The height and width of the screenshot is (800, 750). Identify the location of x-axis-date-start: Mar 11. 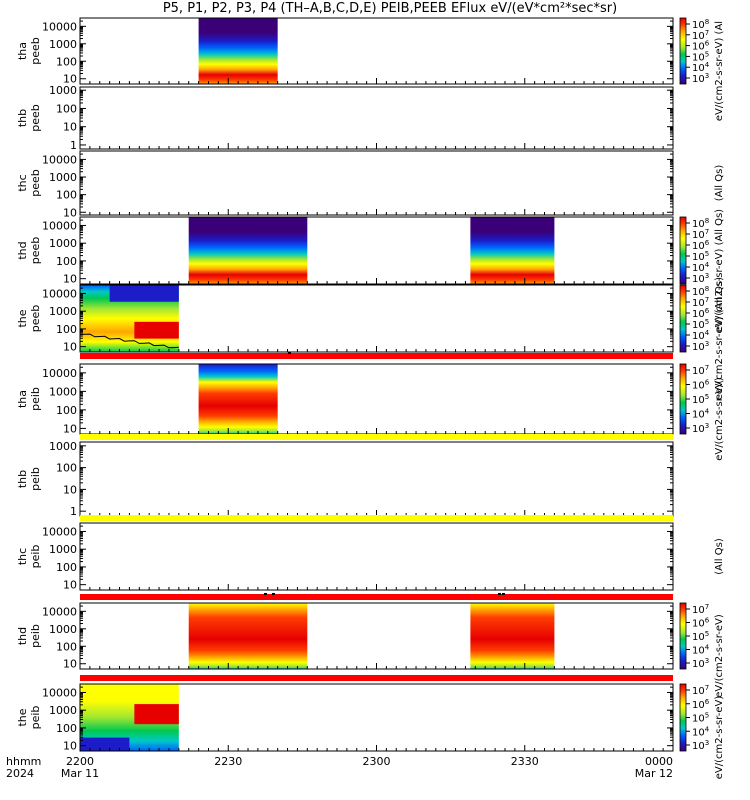
(80, 773).